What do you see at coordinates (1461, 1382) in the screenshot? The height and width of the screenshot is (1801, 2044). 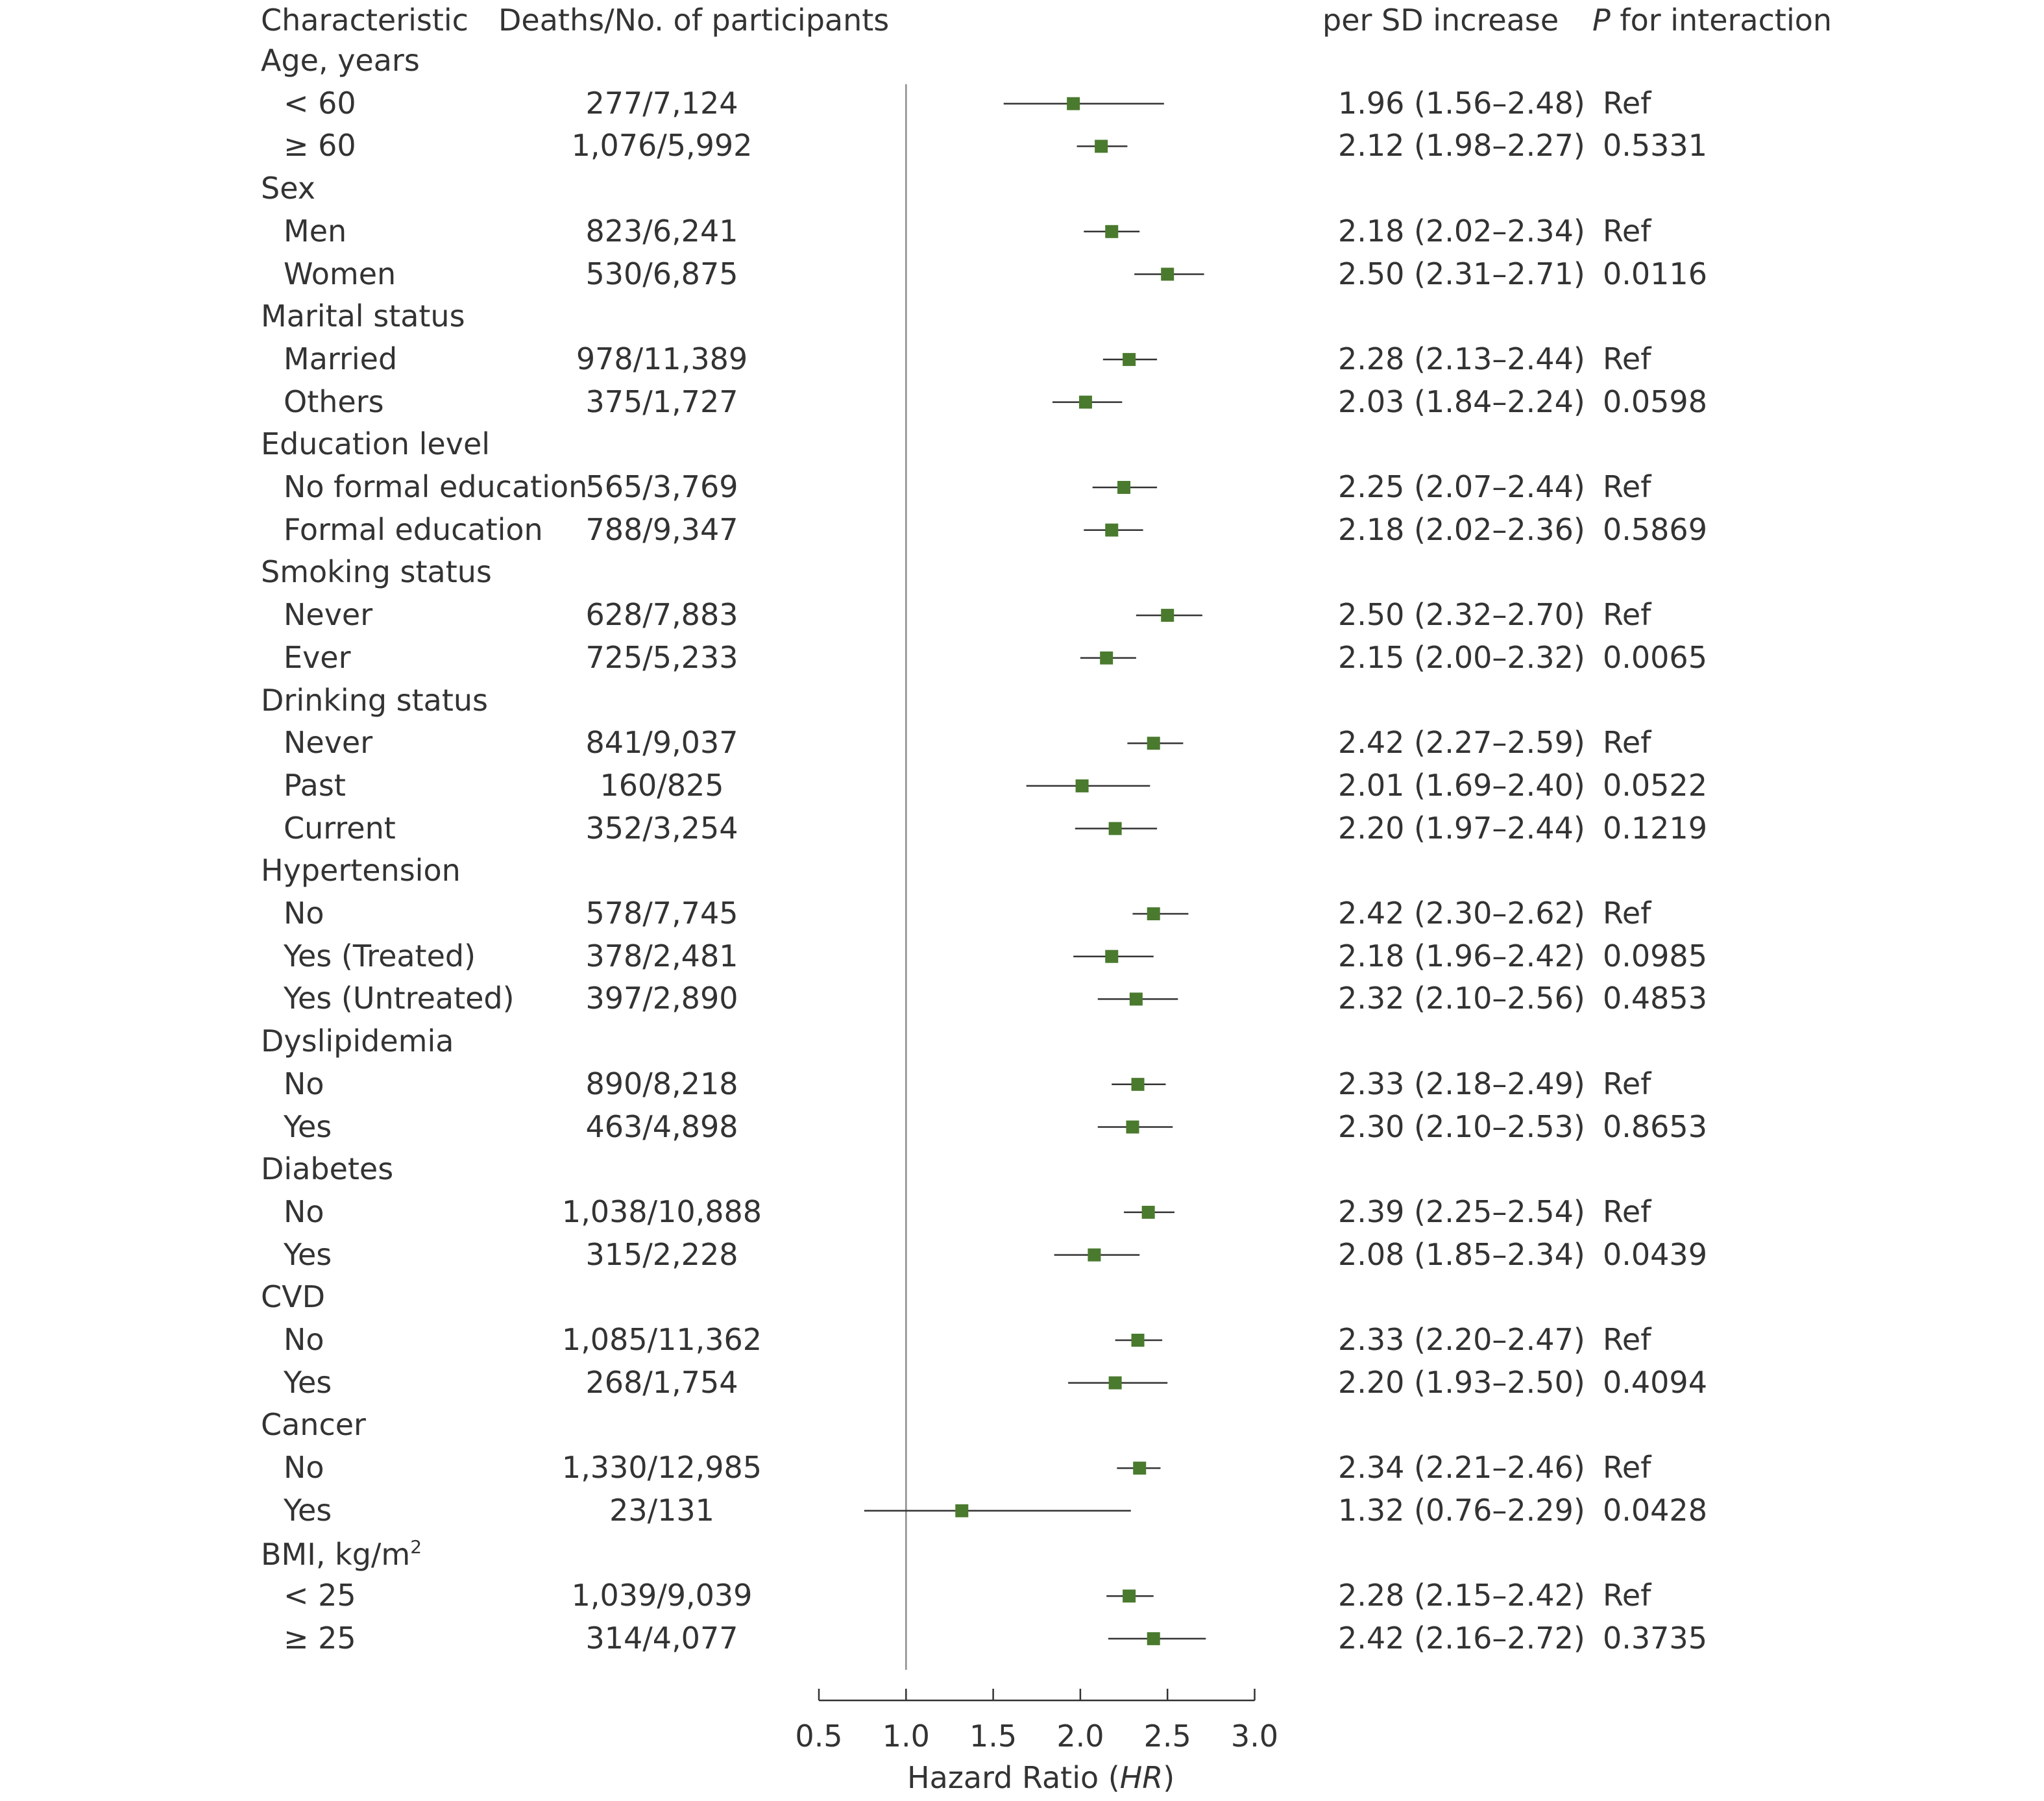 I see `hr-ci-value: 2.20 (1.93–2.50)` at bounding box center [1461, 1382].